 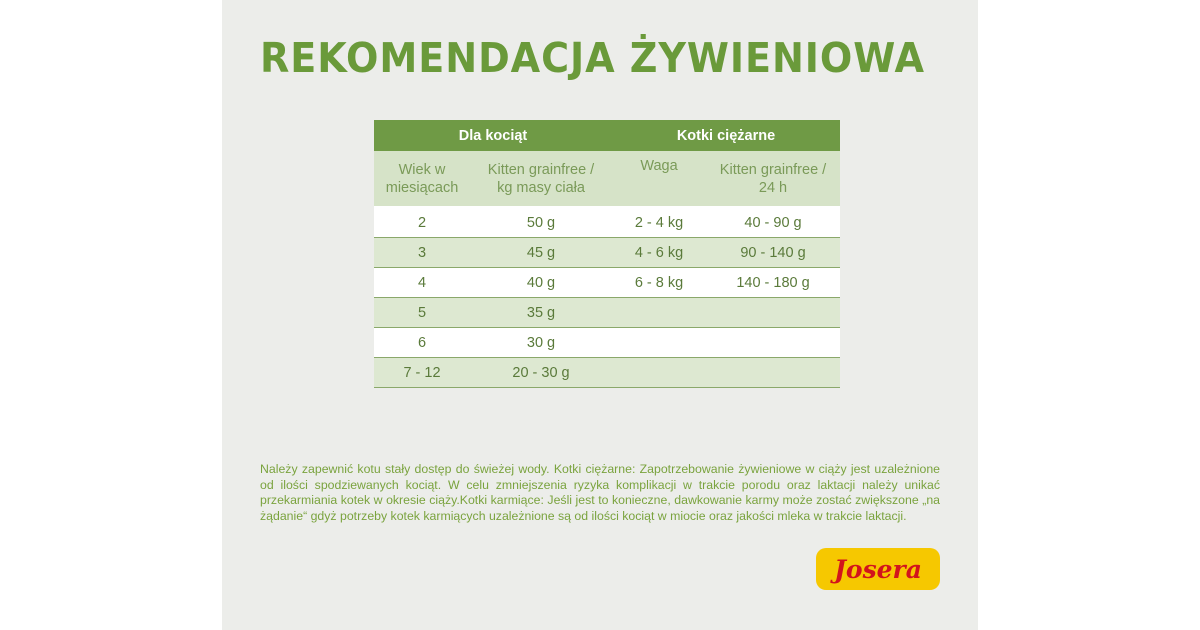 I want to click on column-header: Wiek w miesiącach, so click(x=422, y=179).